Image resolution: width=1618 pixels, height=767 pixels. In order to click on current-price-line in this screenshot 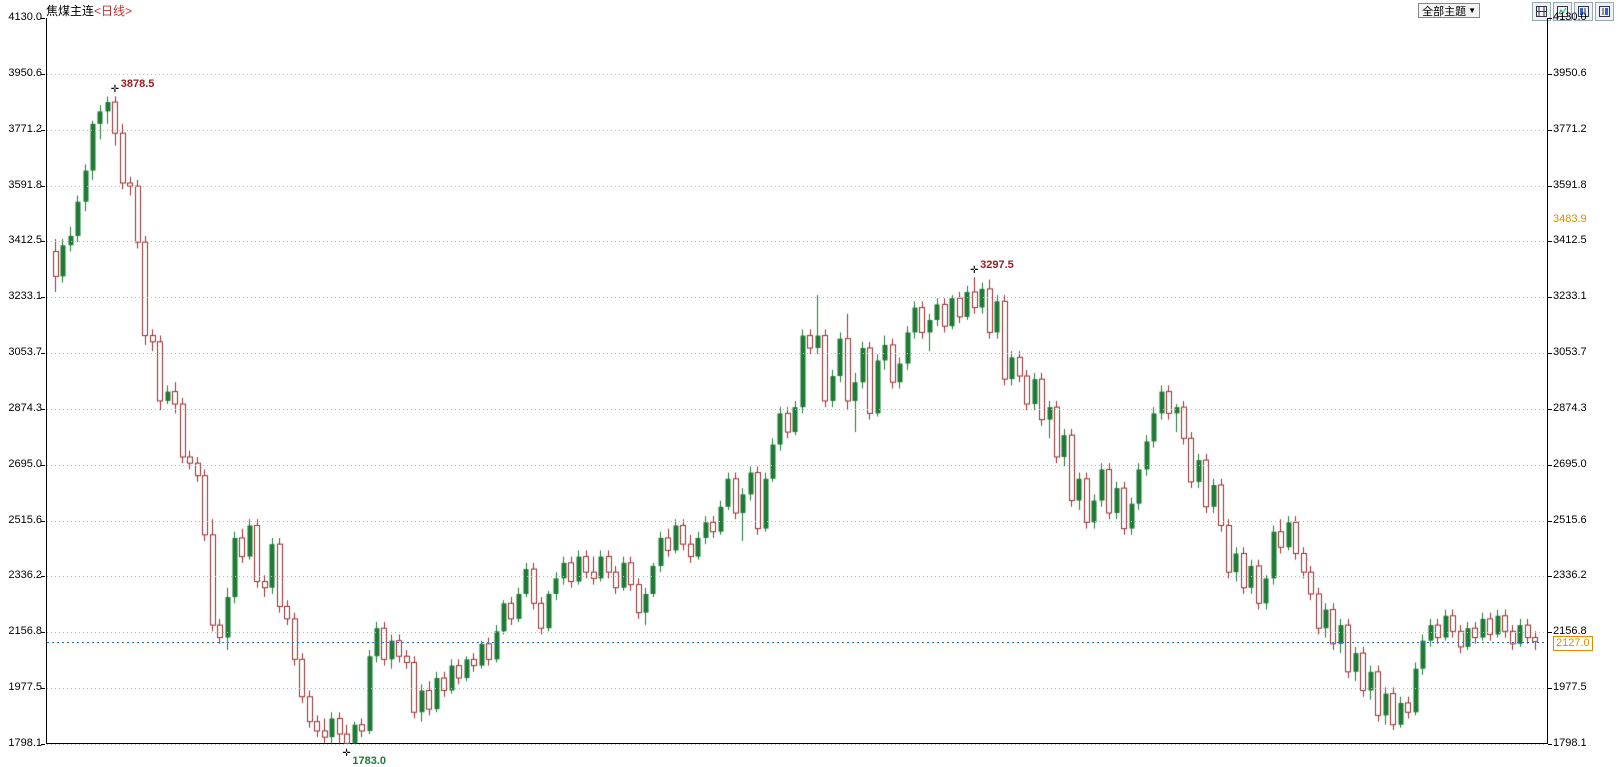, I will do `click(797, 642)`.